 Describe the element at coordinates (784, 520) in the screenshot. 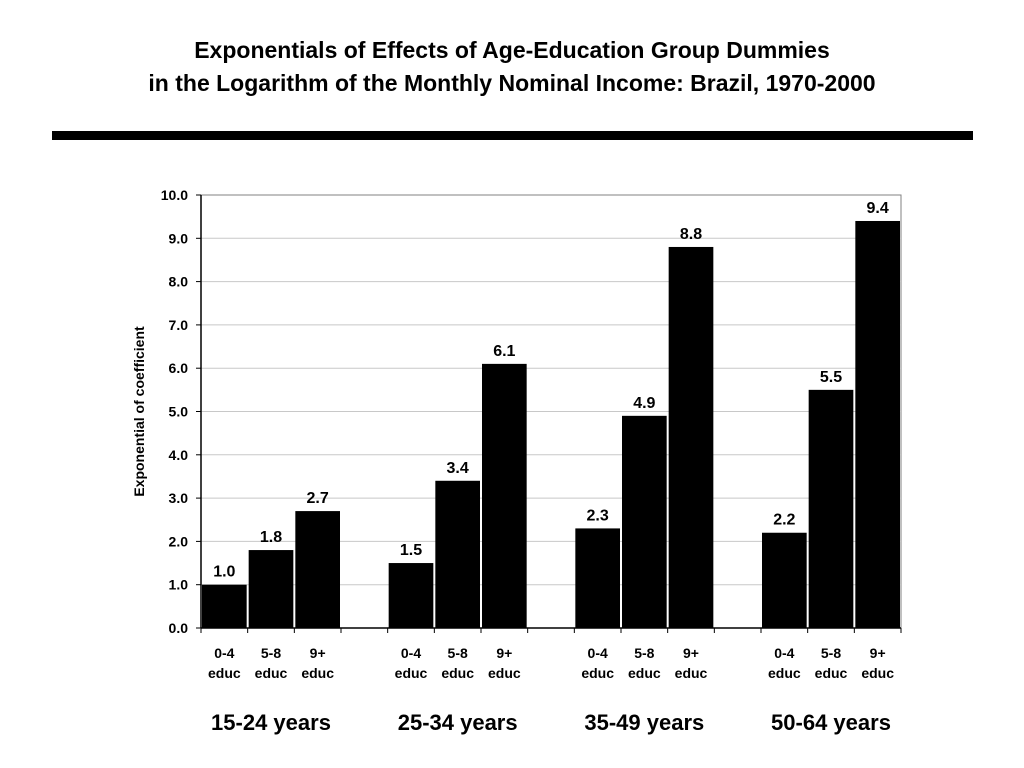

I see `data-label: 2.2` at that location.